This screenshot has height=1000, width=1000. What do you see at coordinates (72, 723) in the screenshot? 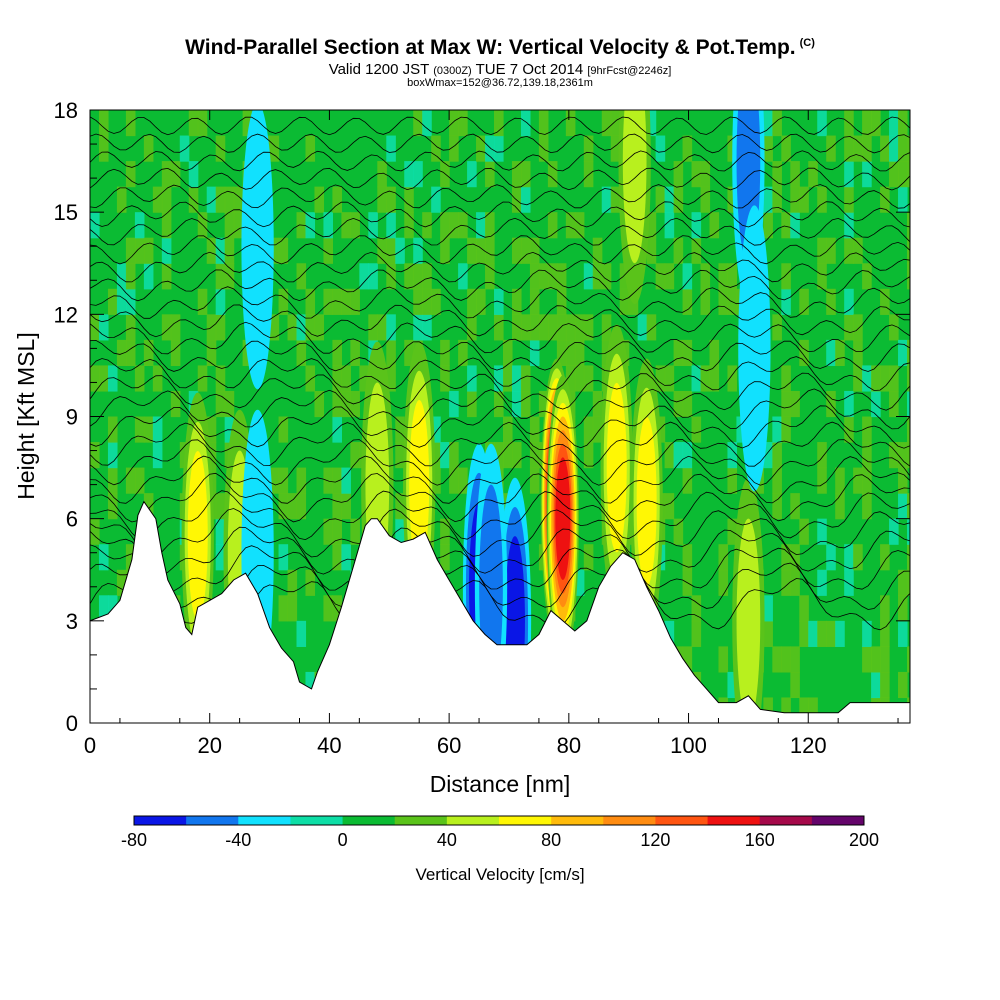
I see `y-tick-label: 0` at bounding box center [72, 723].